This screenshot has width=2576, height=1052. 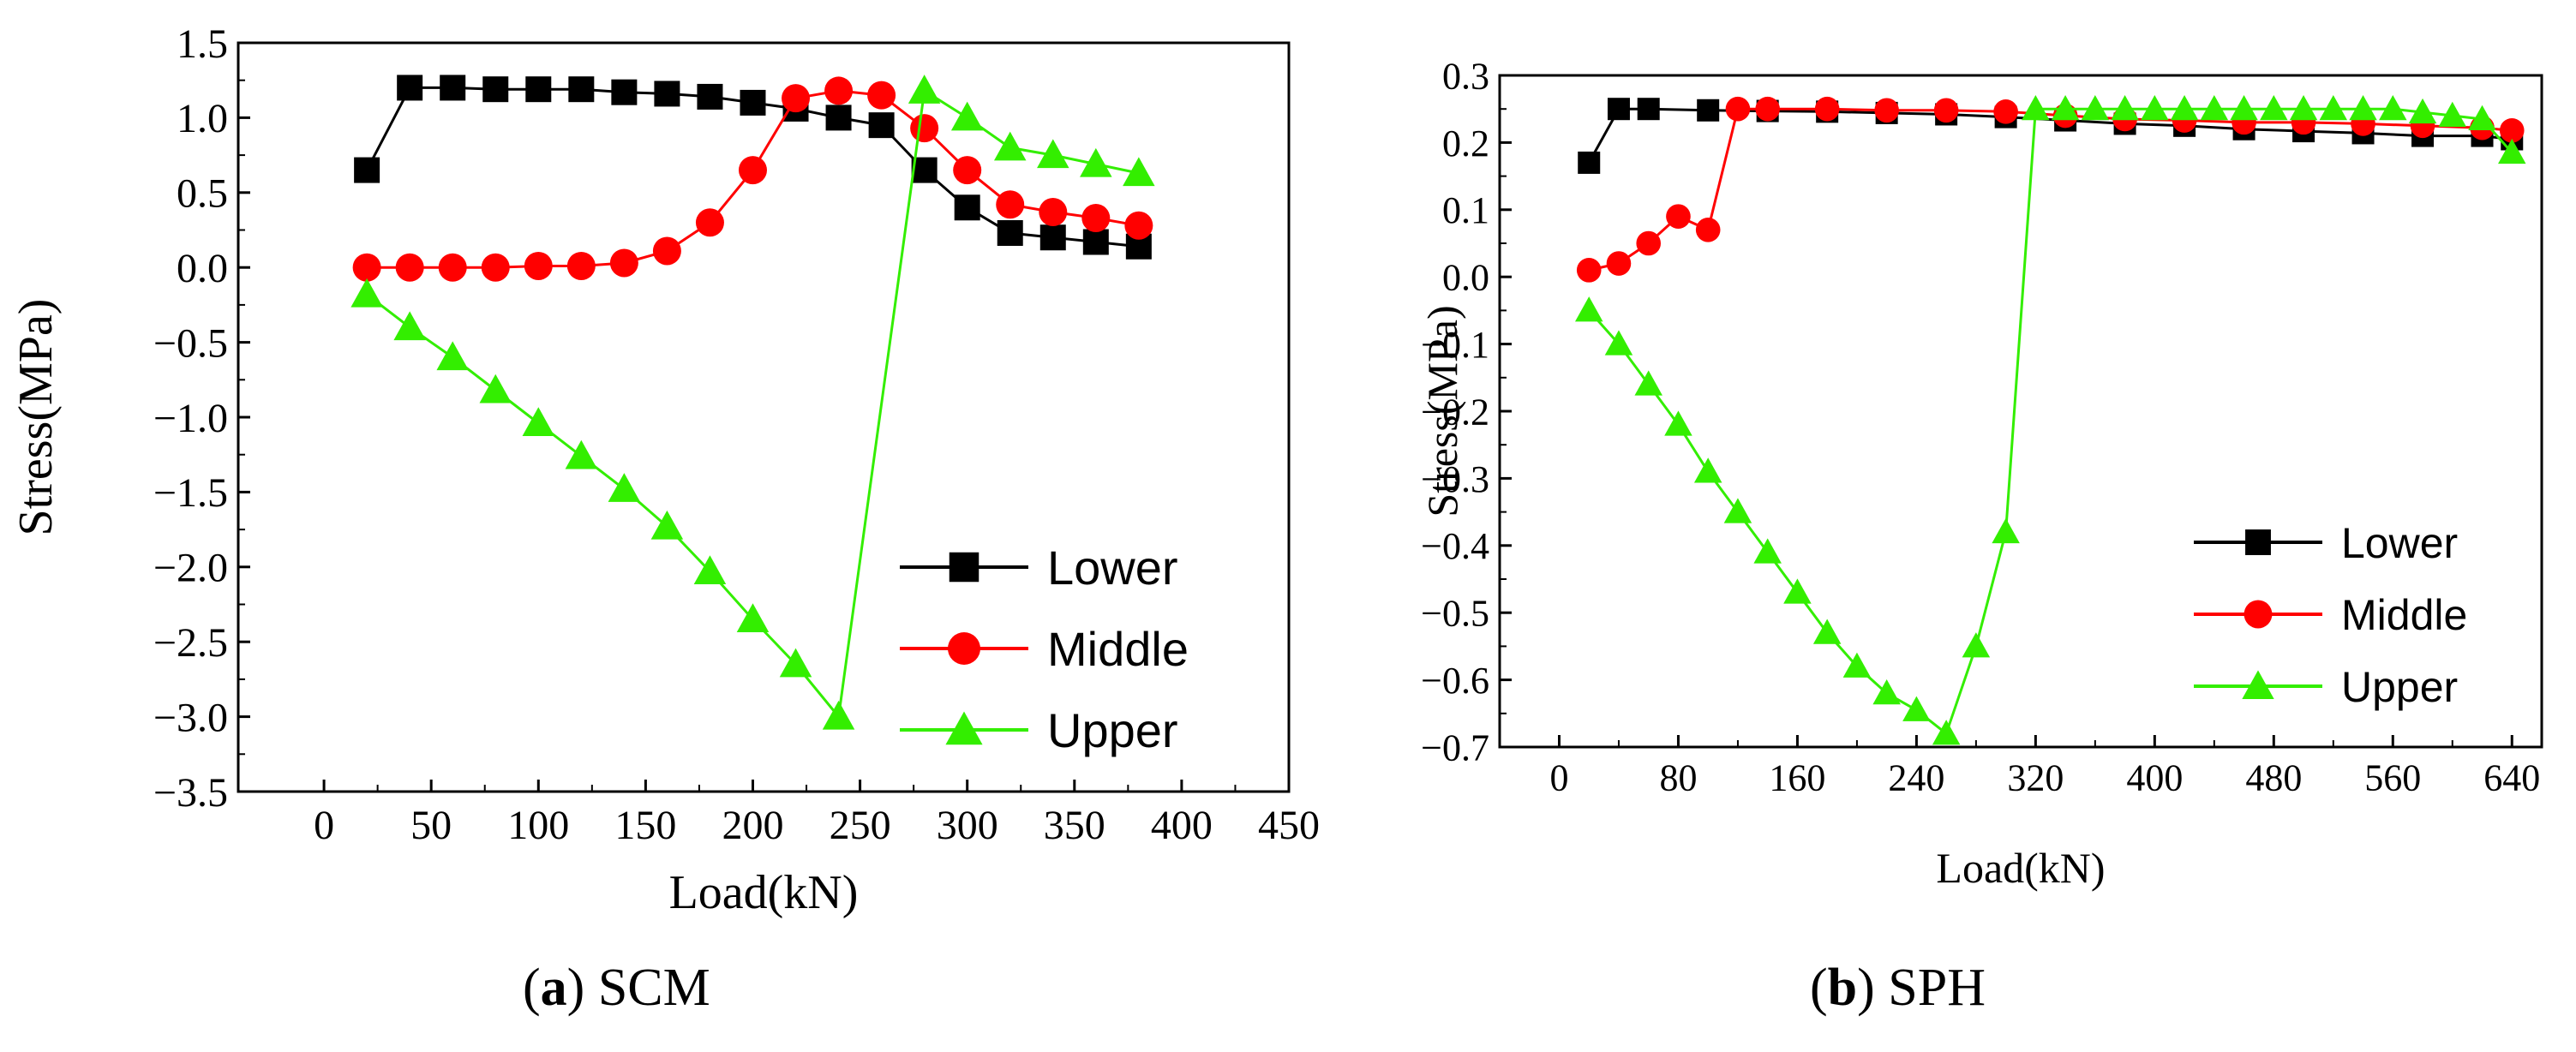 I want to click on x-tick-label: 350, so click(x=1074, y=826).